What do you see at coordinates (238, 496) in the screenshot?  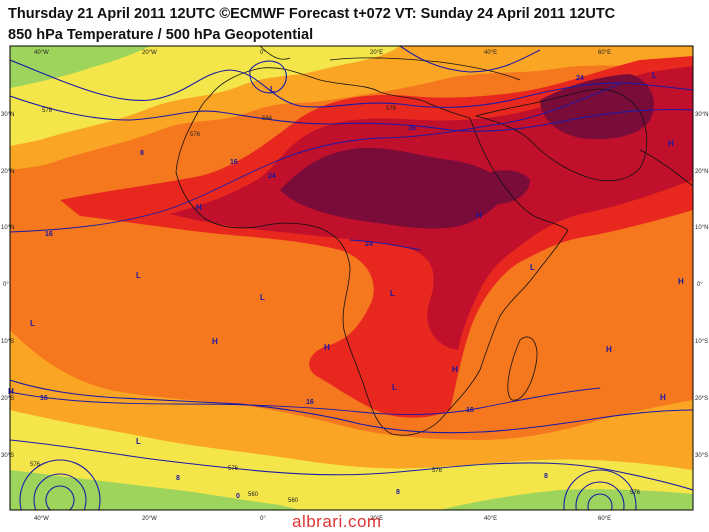 I see `temp-label: 0` at bounding box center [238, 496].